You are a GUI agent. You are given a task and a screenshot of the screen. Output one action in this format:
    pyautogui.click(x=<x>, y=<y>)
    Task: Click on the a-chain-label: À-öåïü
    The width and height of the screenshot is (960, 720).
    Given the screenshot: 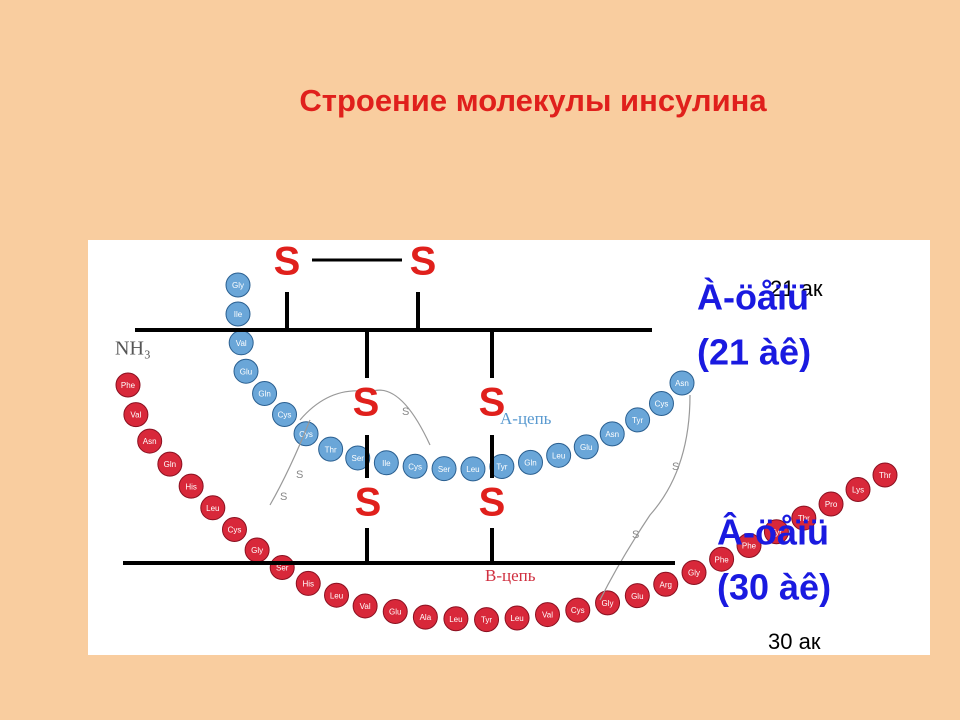 What is the action you would take?
    pyautogui.click(x=753, y=297)
    